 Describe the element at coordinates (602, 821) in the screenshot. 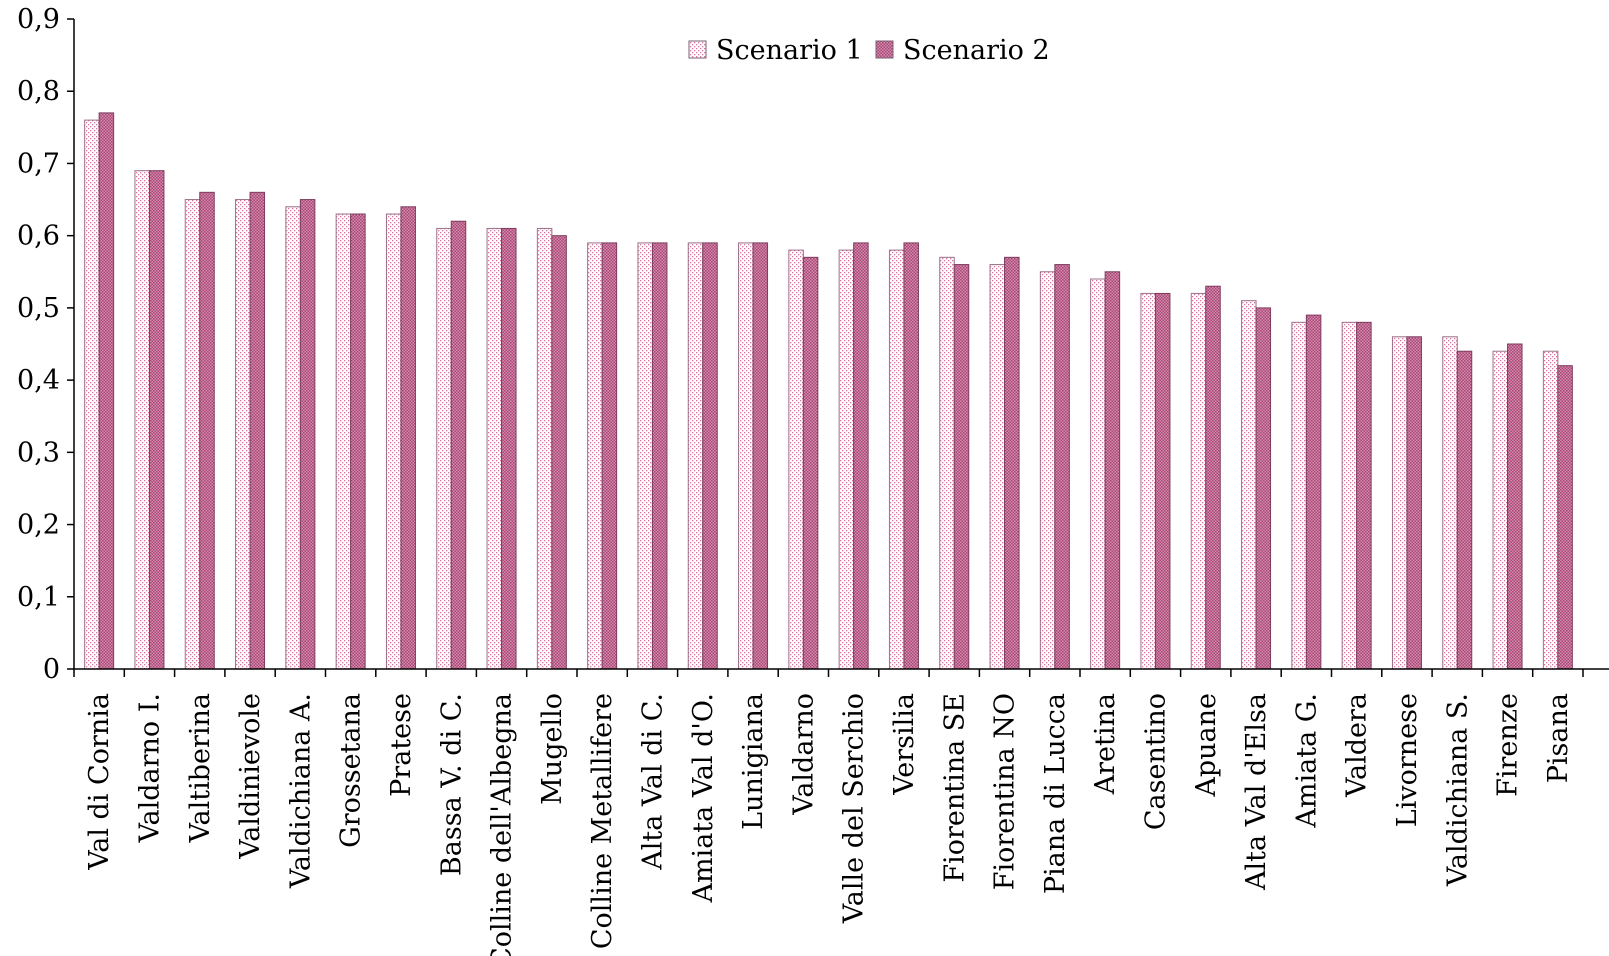

I see `x-tick-label: Colline Metallifere` at that location.